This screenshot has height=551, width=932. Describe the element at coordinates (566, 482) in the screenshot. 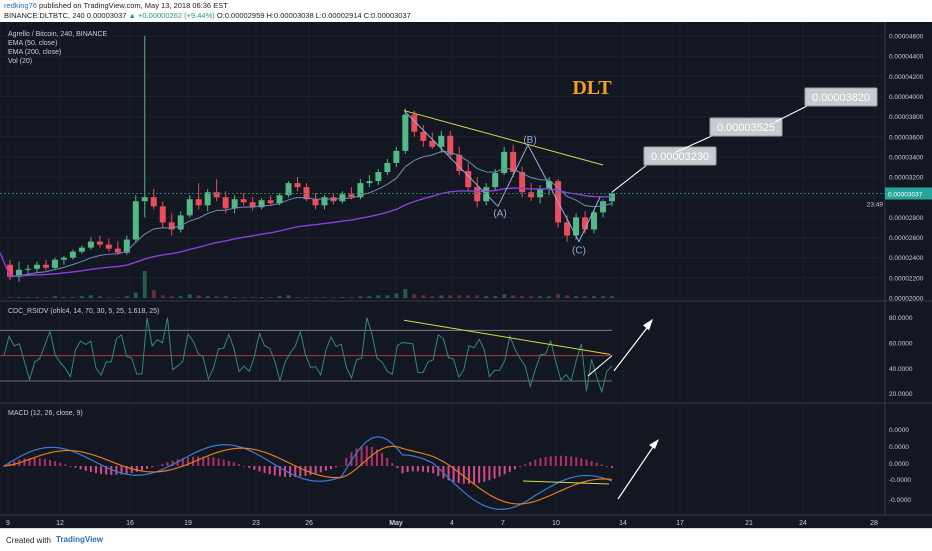

I see `macd-trendline` at that location.